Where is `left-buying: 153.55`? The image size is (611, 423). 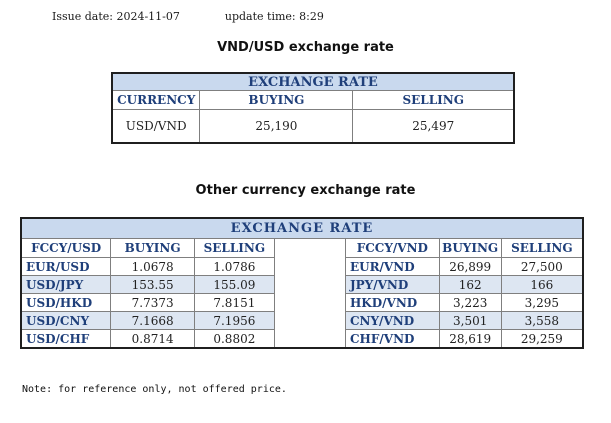 left-buying: 153.55 is located at coordinates (152, 284).